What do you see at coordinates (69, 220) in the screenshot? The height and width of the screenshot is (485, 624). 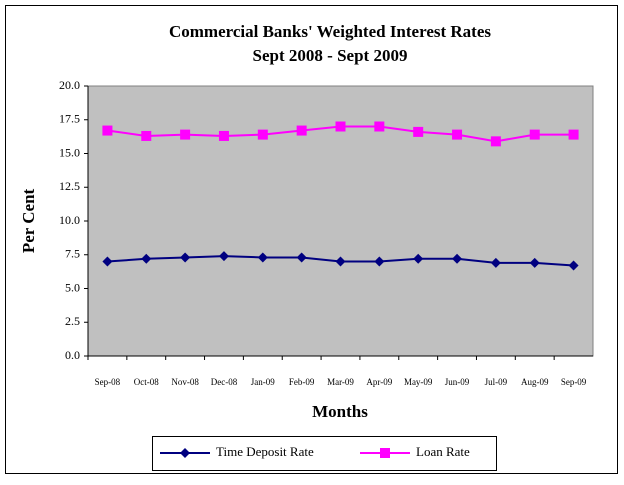 I see `y-tick-label: 10.0` at bounding box center [69, 220].